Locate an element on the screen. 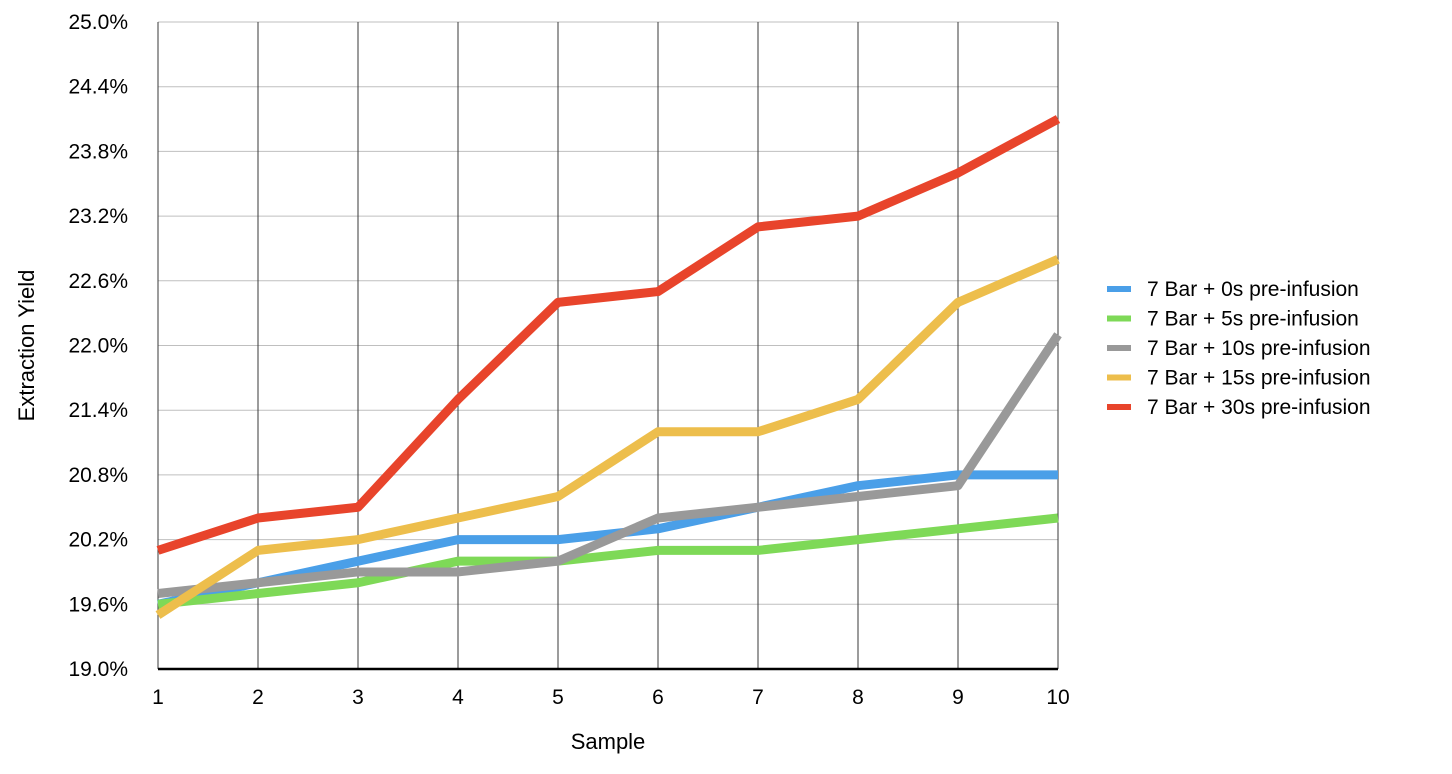  y-tick-label: 23.2% is located at coordinates (98, 216).